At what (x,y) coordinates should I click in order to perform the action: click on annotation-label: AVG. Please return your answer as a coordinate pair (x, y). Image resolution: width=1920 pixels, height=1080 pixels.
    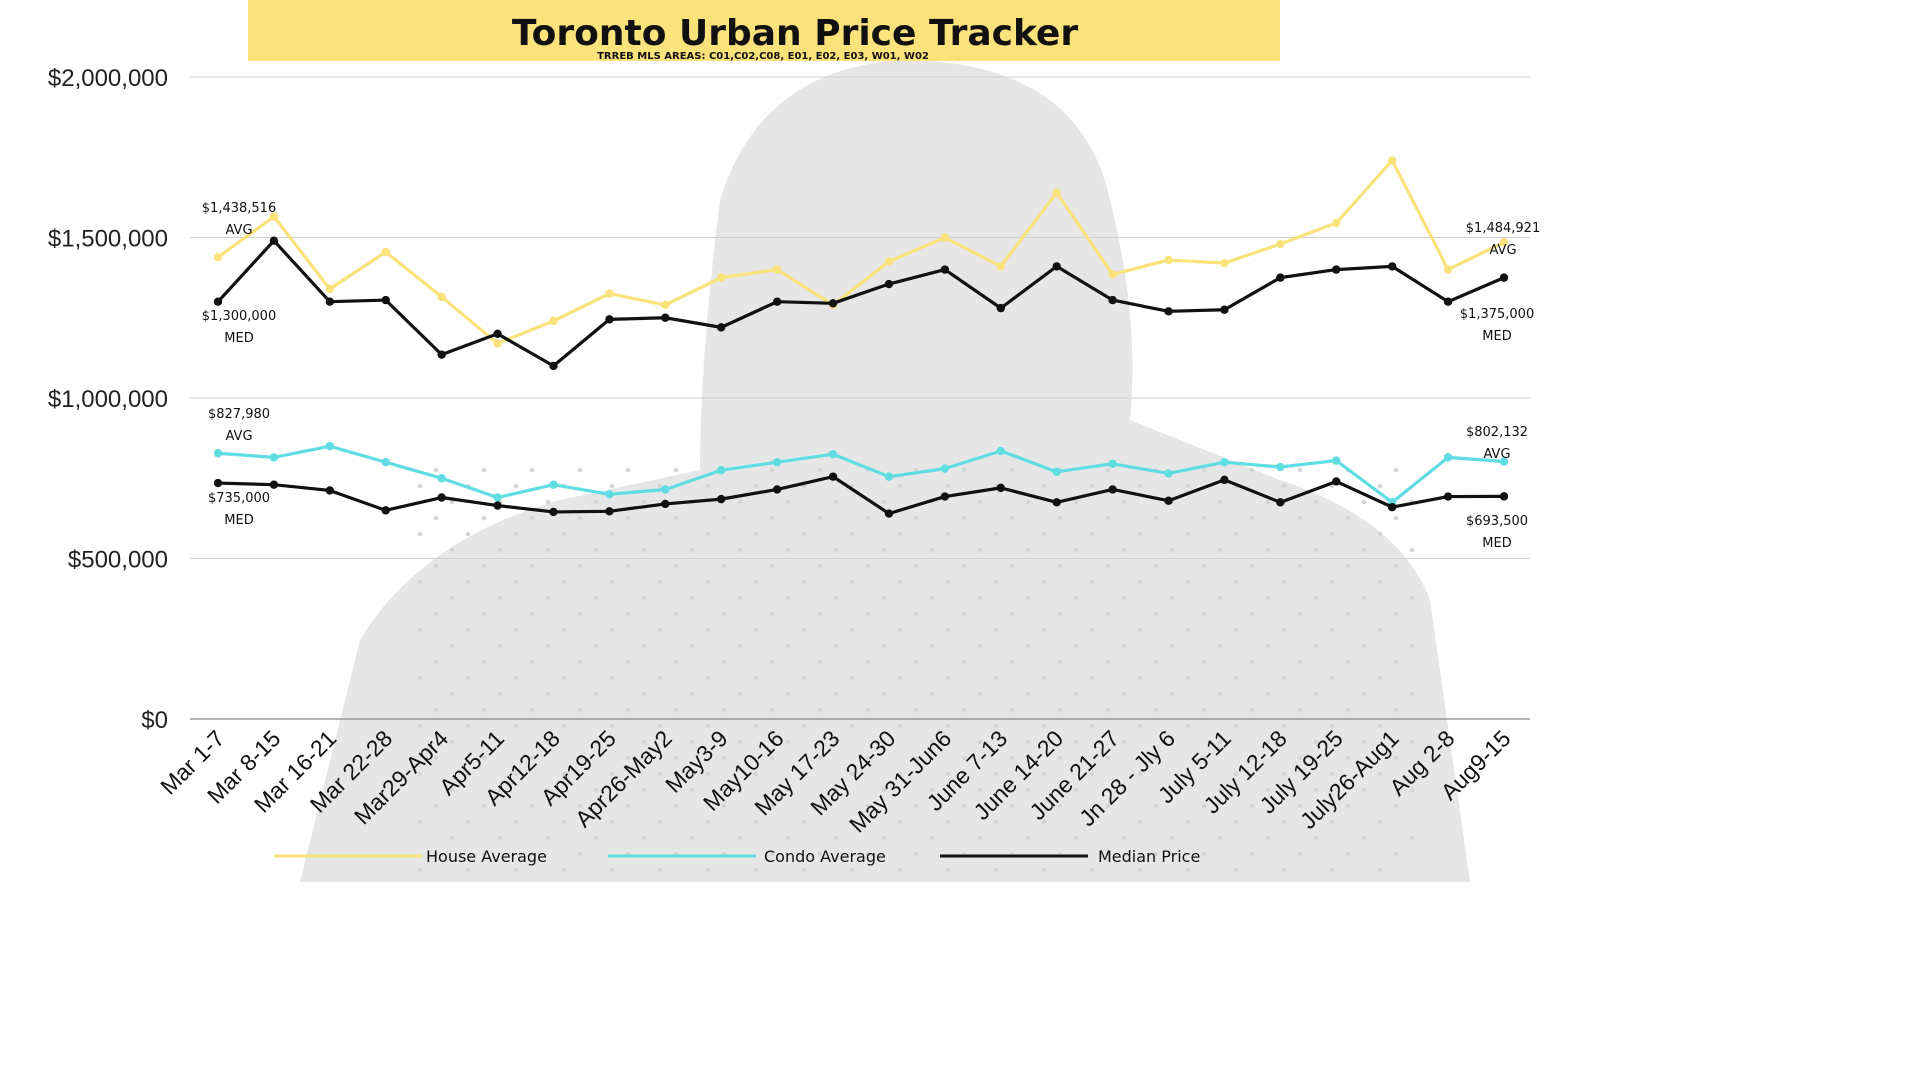
    Looking at the image, I should click on (1496, 454).